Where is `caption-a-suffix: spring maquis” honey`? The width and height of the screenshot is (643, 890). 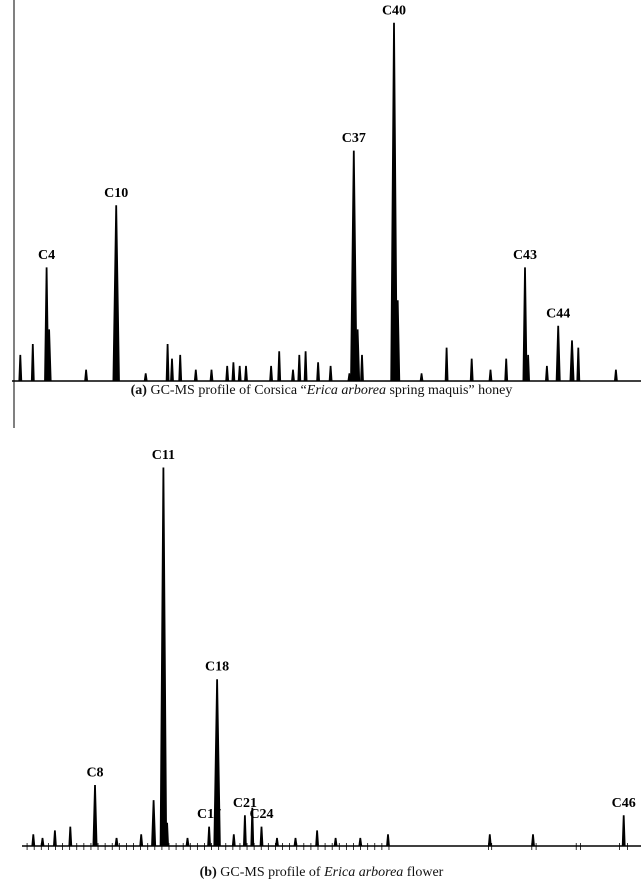
caption-a-suffix: spring maquis” honey is located at coordinates (449, 390).